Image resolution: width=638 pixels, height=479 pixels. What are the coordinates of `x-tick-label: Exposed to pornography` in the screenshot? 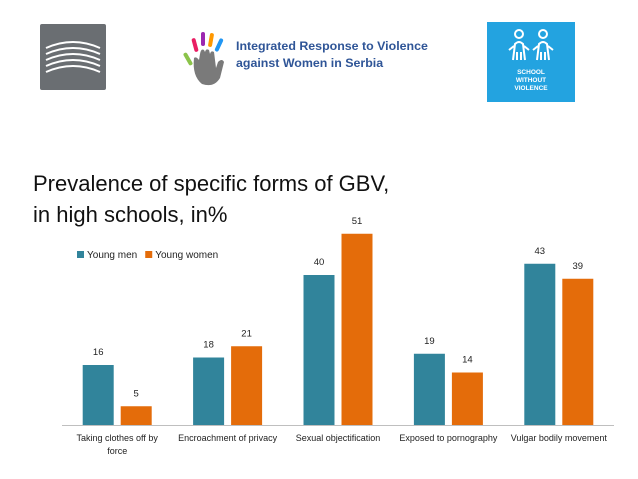 It's located at (448, 438).